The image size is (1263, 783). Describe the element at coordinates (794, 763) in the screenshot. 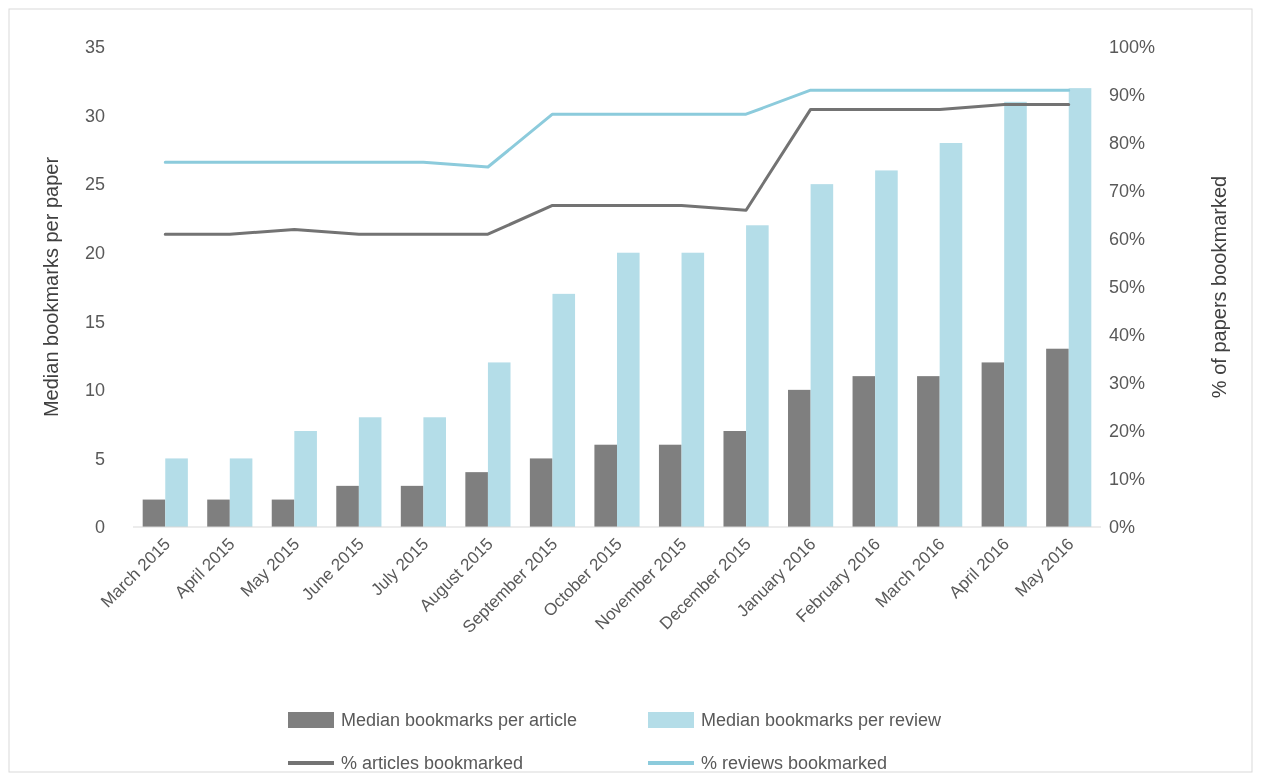

I see `legend-label: % reviews bookmarked` at that location.